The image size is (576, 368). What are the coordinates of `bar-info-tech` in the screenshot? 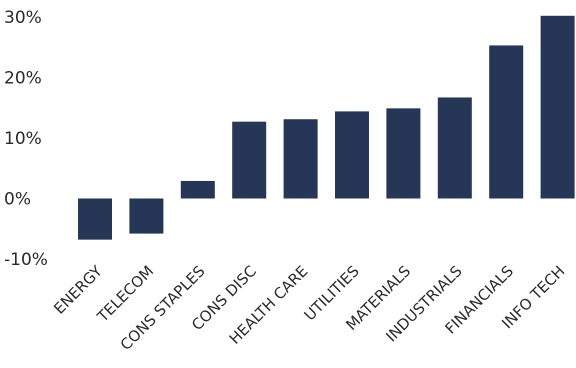 It's located at (557, 107).